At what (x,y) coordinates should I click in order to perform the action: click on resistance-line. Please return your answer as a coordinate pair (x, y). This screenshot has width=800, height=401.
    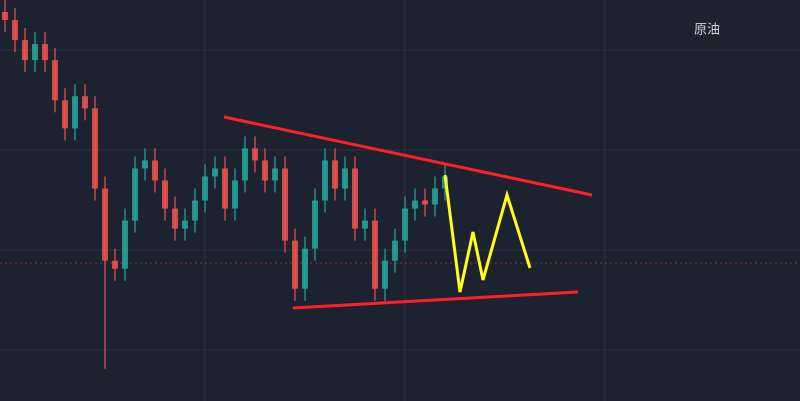
    Looking at the image, I should click on (408, 156).